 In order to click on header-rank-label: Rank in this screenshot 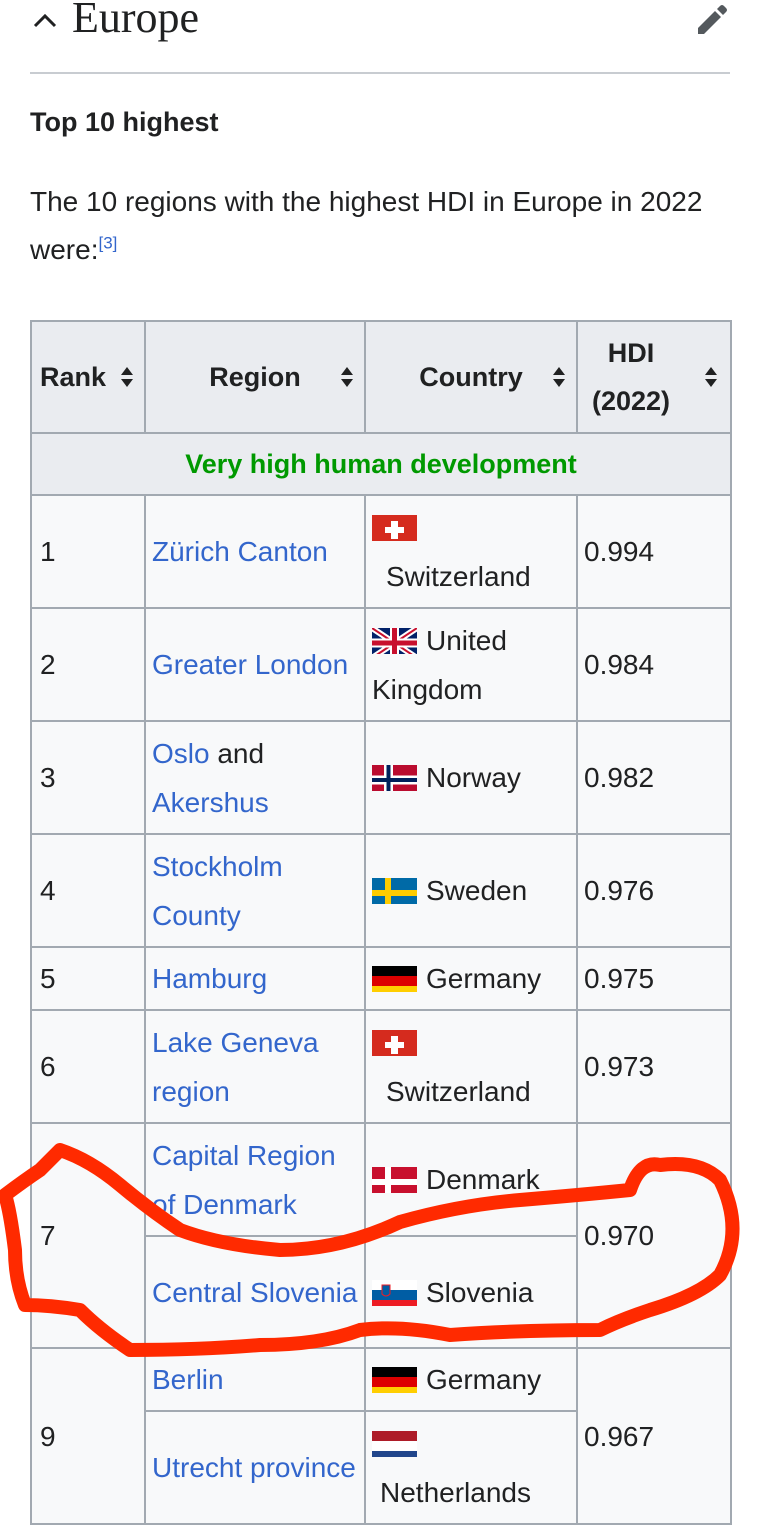, I will do `click(73, 377)`.